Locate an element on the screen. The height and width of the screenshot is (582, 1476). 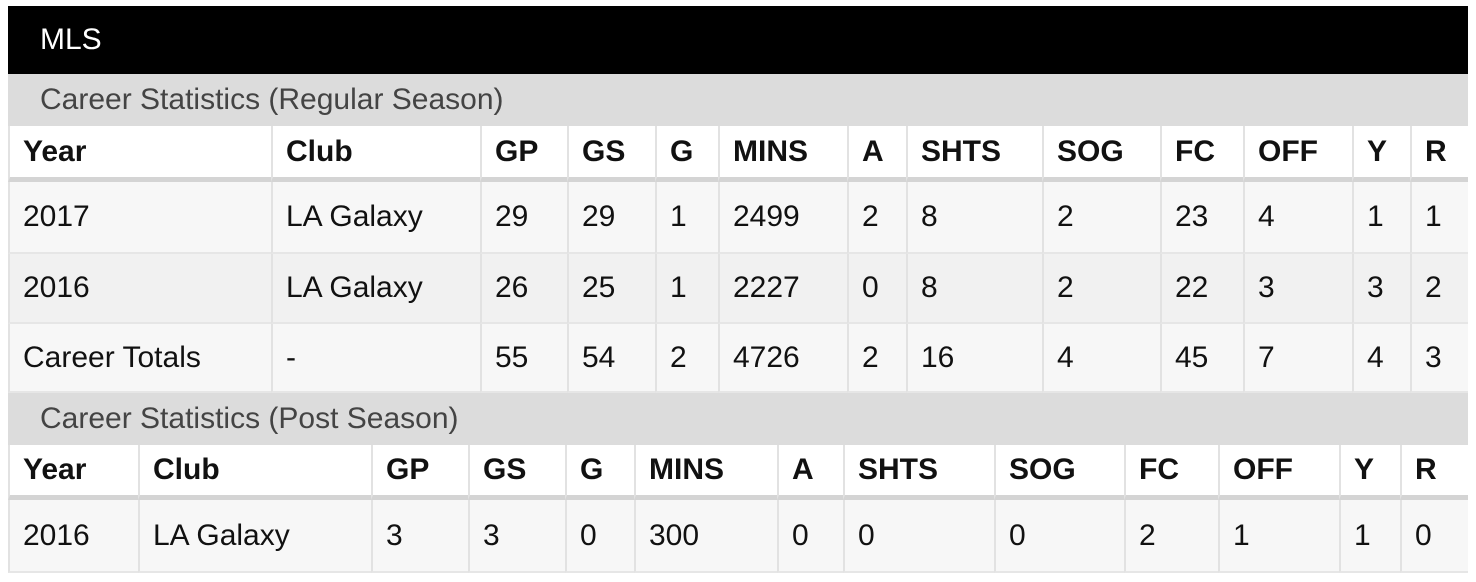
table-cell: 2499 is located at coordinates (782, 218).